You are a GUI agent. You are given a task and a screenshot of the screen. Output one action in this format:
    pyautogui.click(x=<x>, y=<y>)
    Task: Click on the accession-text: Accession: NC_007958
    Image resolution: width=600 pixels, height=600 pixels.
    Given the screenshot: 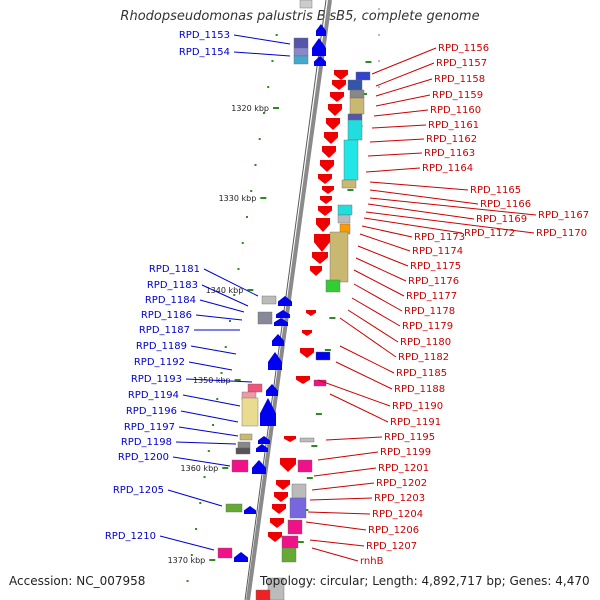 What is the action you would take?
    pyautogui.click(x=77, y=581)
    